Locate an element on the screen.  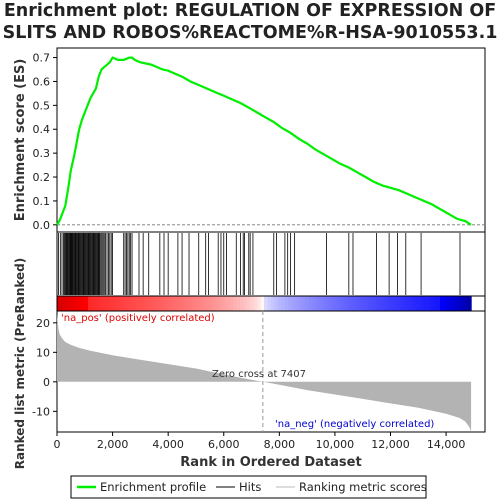
xtick-label: 12,000 is located at coordinates (390, 444).